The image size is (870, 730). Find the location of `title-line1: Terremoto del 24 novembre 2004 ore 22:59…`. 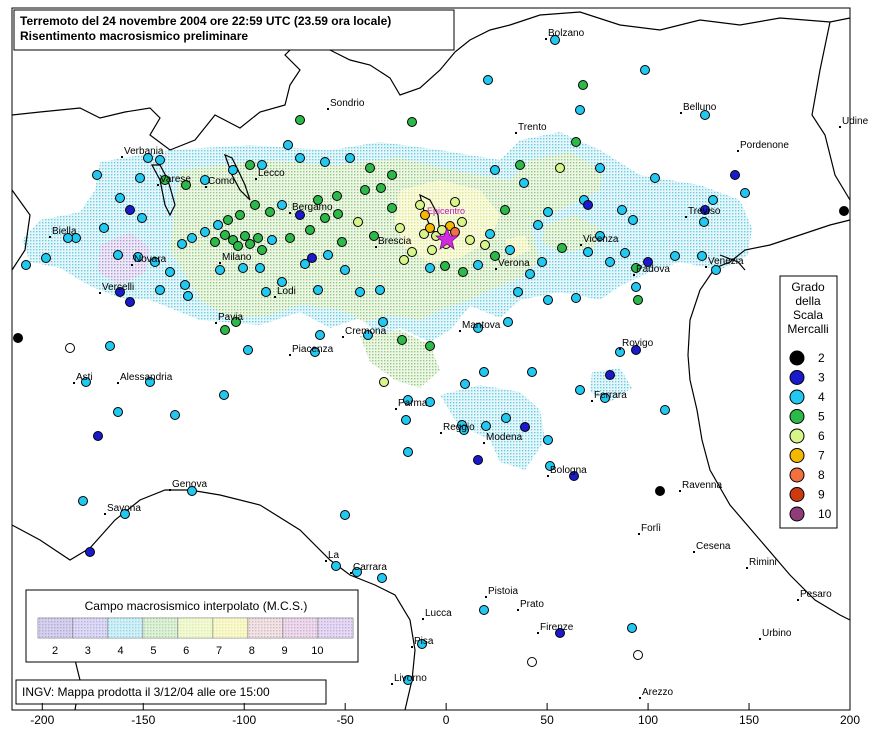

title-line1: Terremoto del 24 novembre 2004 ore 22:59… is located at coordinates (205, 21).